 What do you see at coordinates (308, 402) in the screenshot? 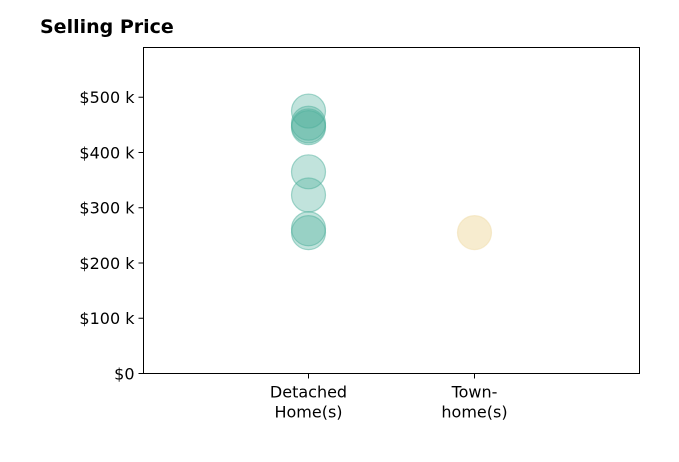
I see `x-tick-label: Detached Home(s)` at bounding box center [308, 402].